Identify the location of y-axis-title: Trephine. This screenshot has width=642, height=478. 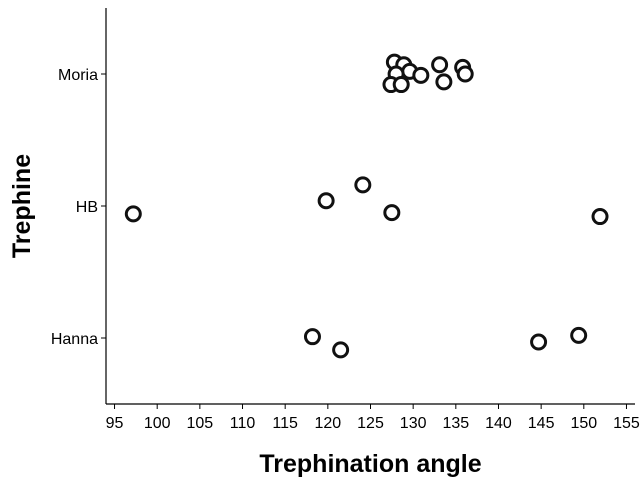
(22, 206).